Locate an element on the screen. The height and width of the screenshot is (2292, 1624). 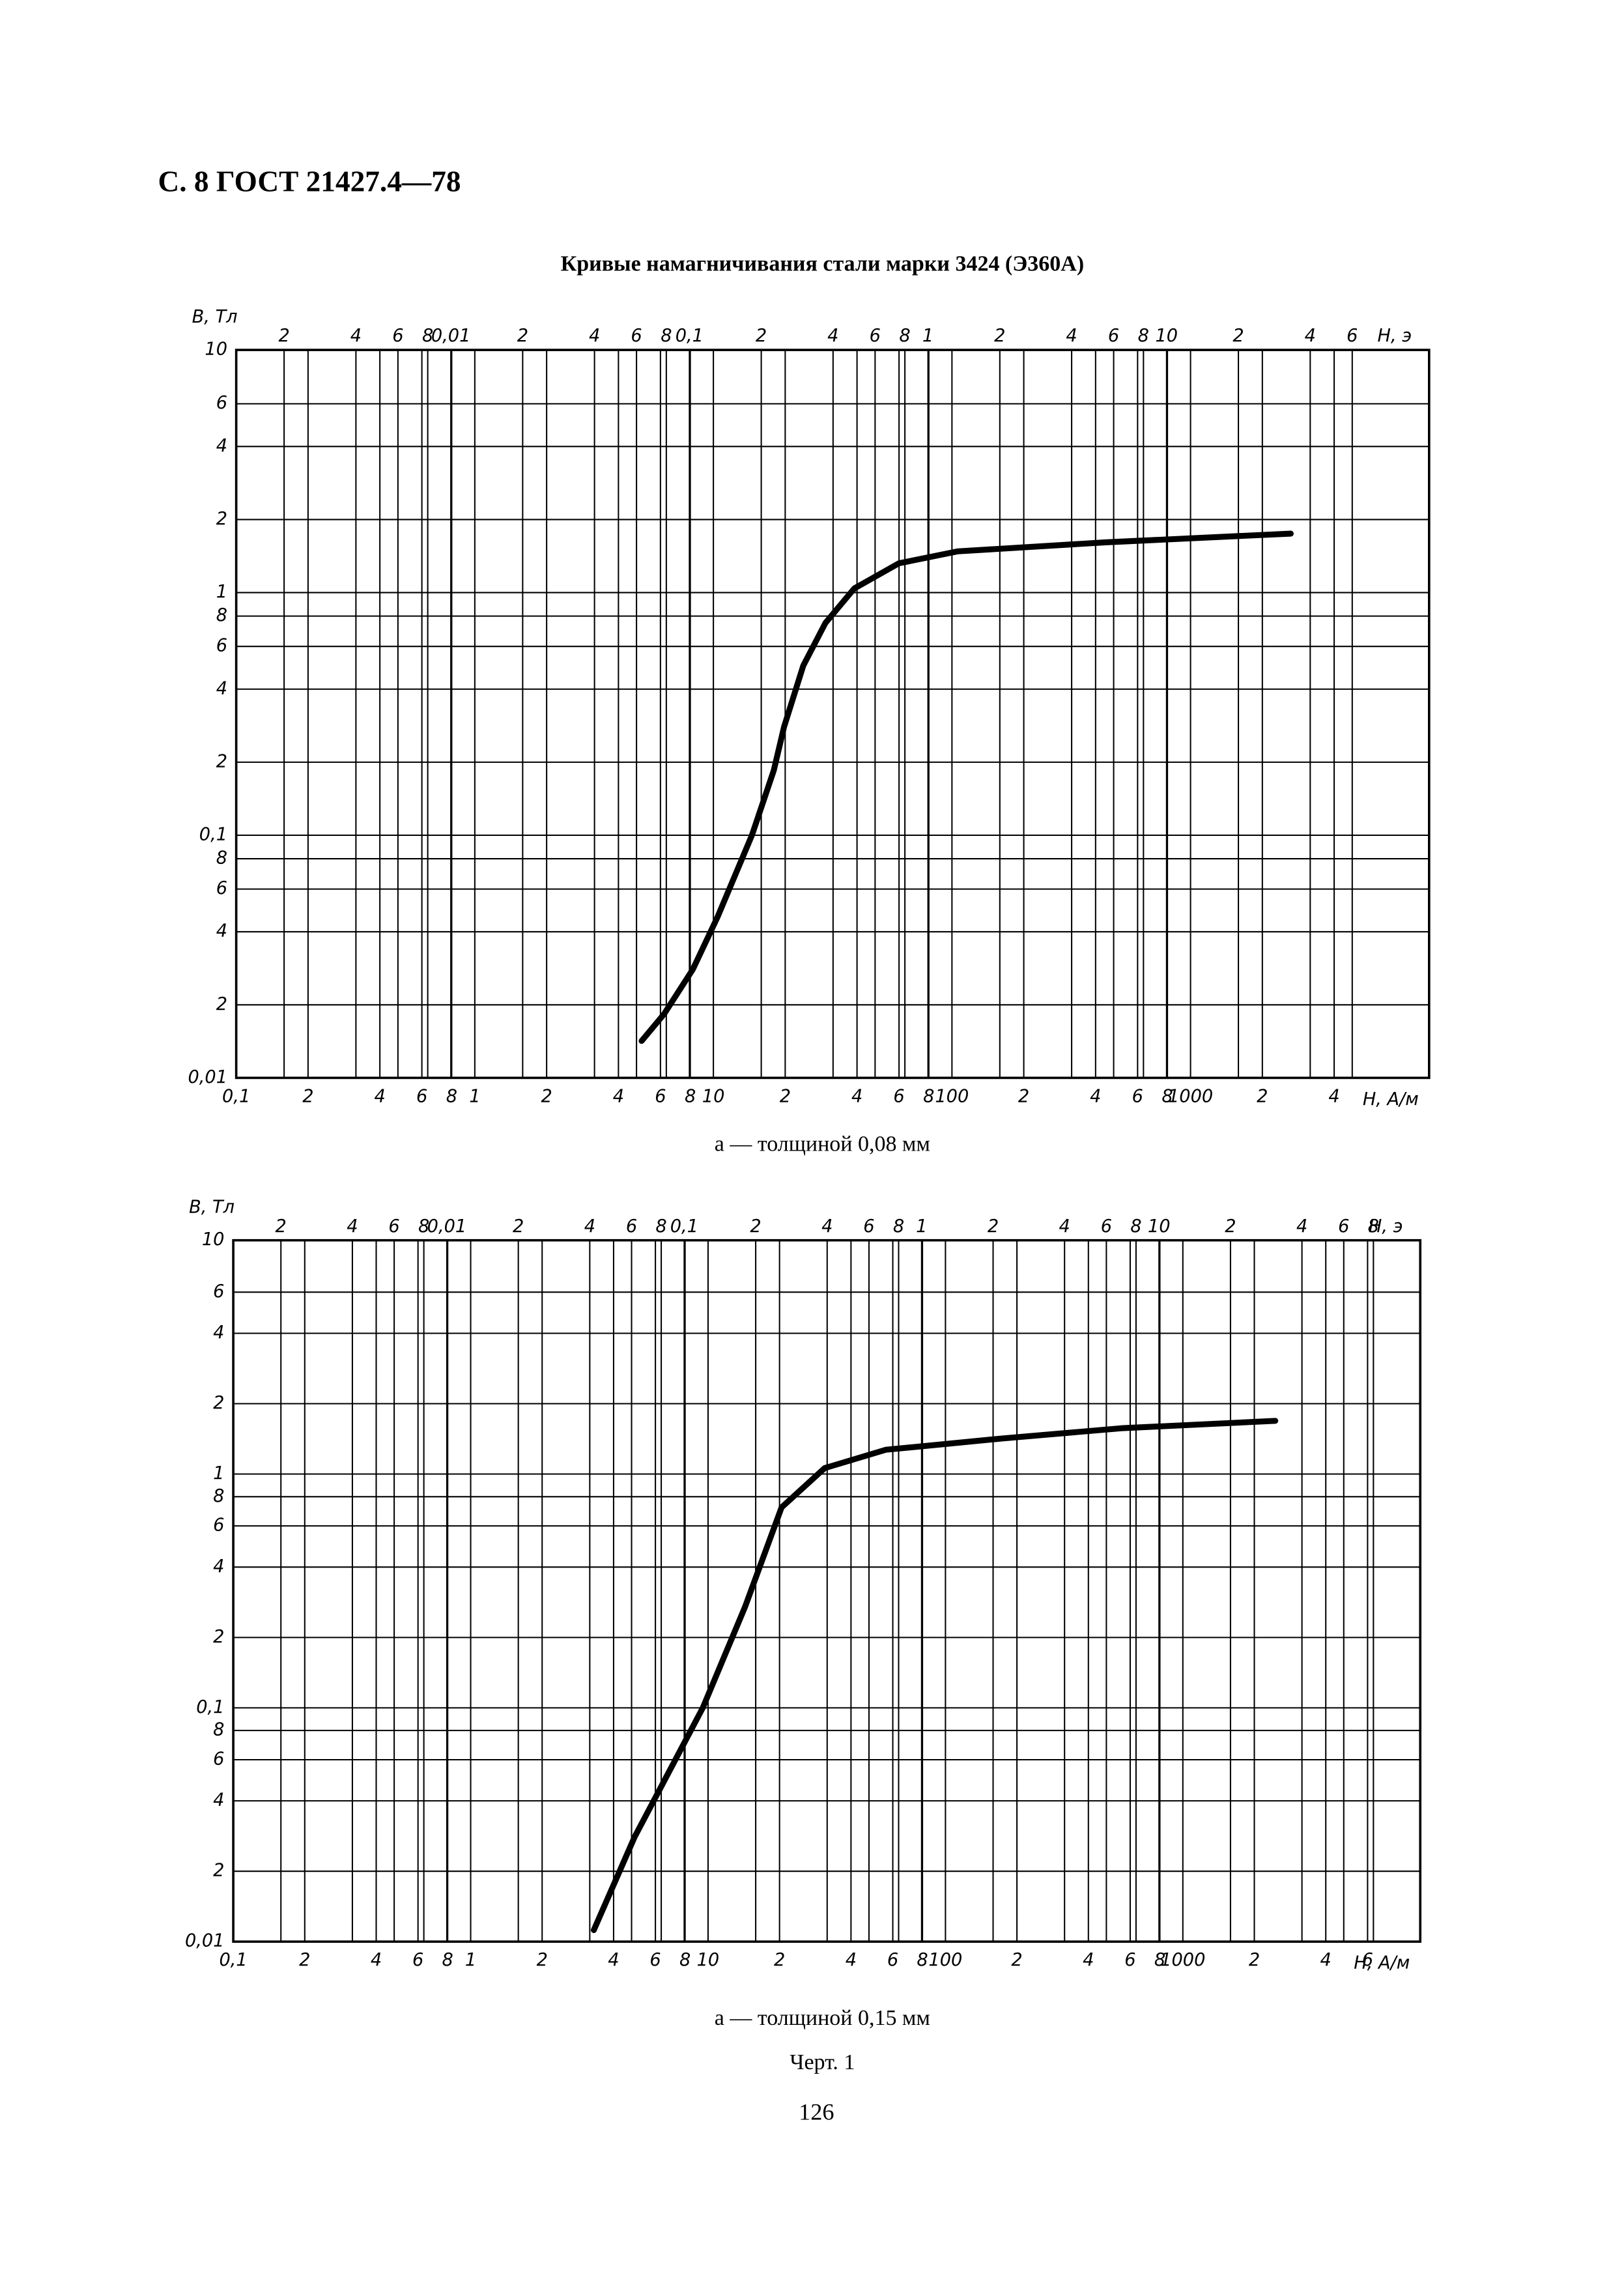
y-tick-label: 0,01 is located at coordinates (205, 1941).